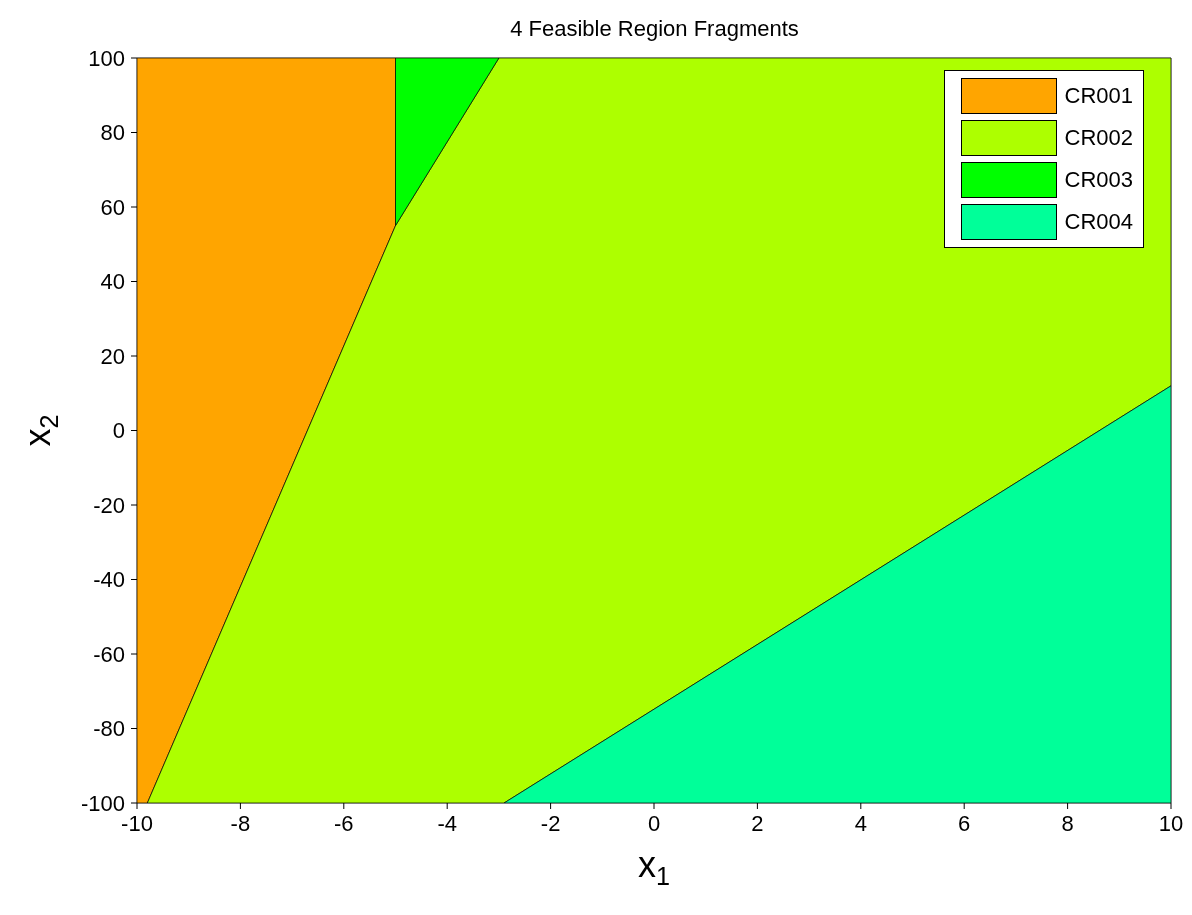 This screenshot has height=915, width=1192. What do you see at coordinates (1171, 823) in the screenshot?
I see `x-tick-label: 10` at bounding box center [1171, 823].